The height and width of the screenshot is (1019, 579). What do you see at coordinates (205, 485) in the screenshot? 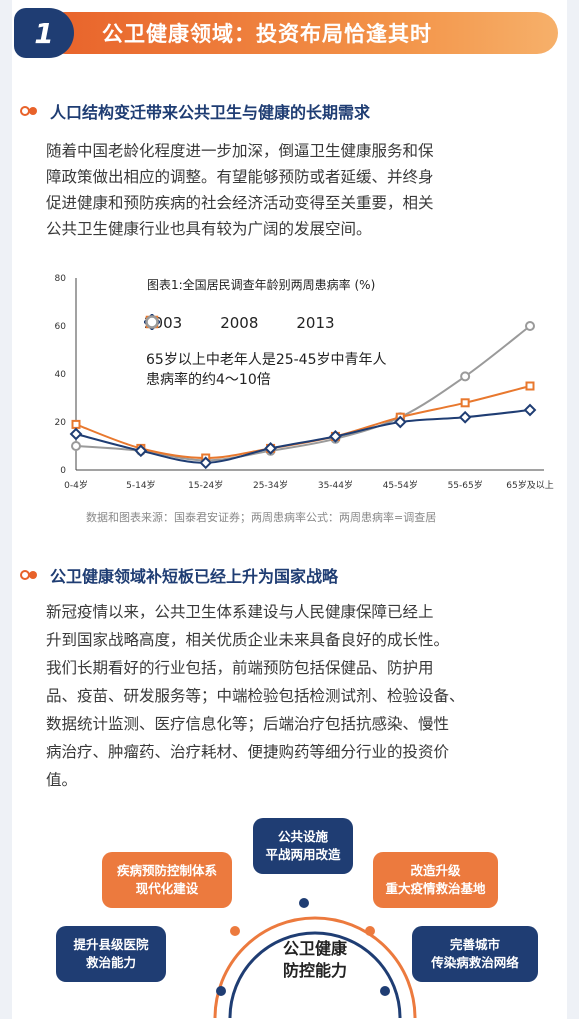
I see `x-tick-label: 15-24岁` at bounding box center [205, 485].